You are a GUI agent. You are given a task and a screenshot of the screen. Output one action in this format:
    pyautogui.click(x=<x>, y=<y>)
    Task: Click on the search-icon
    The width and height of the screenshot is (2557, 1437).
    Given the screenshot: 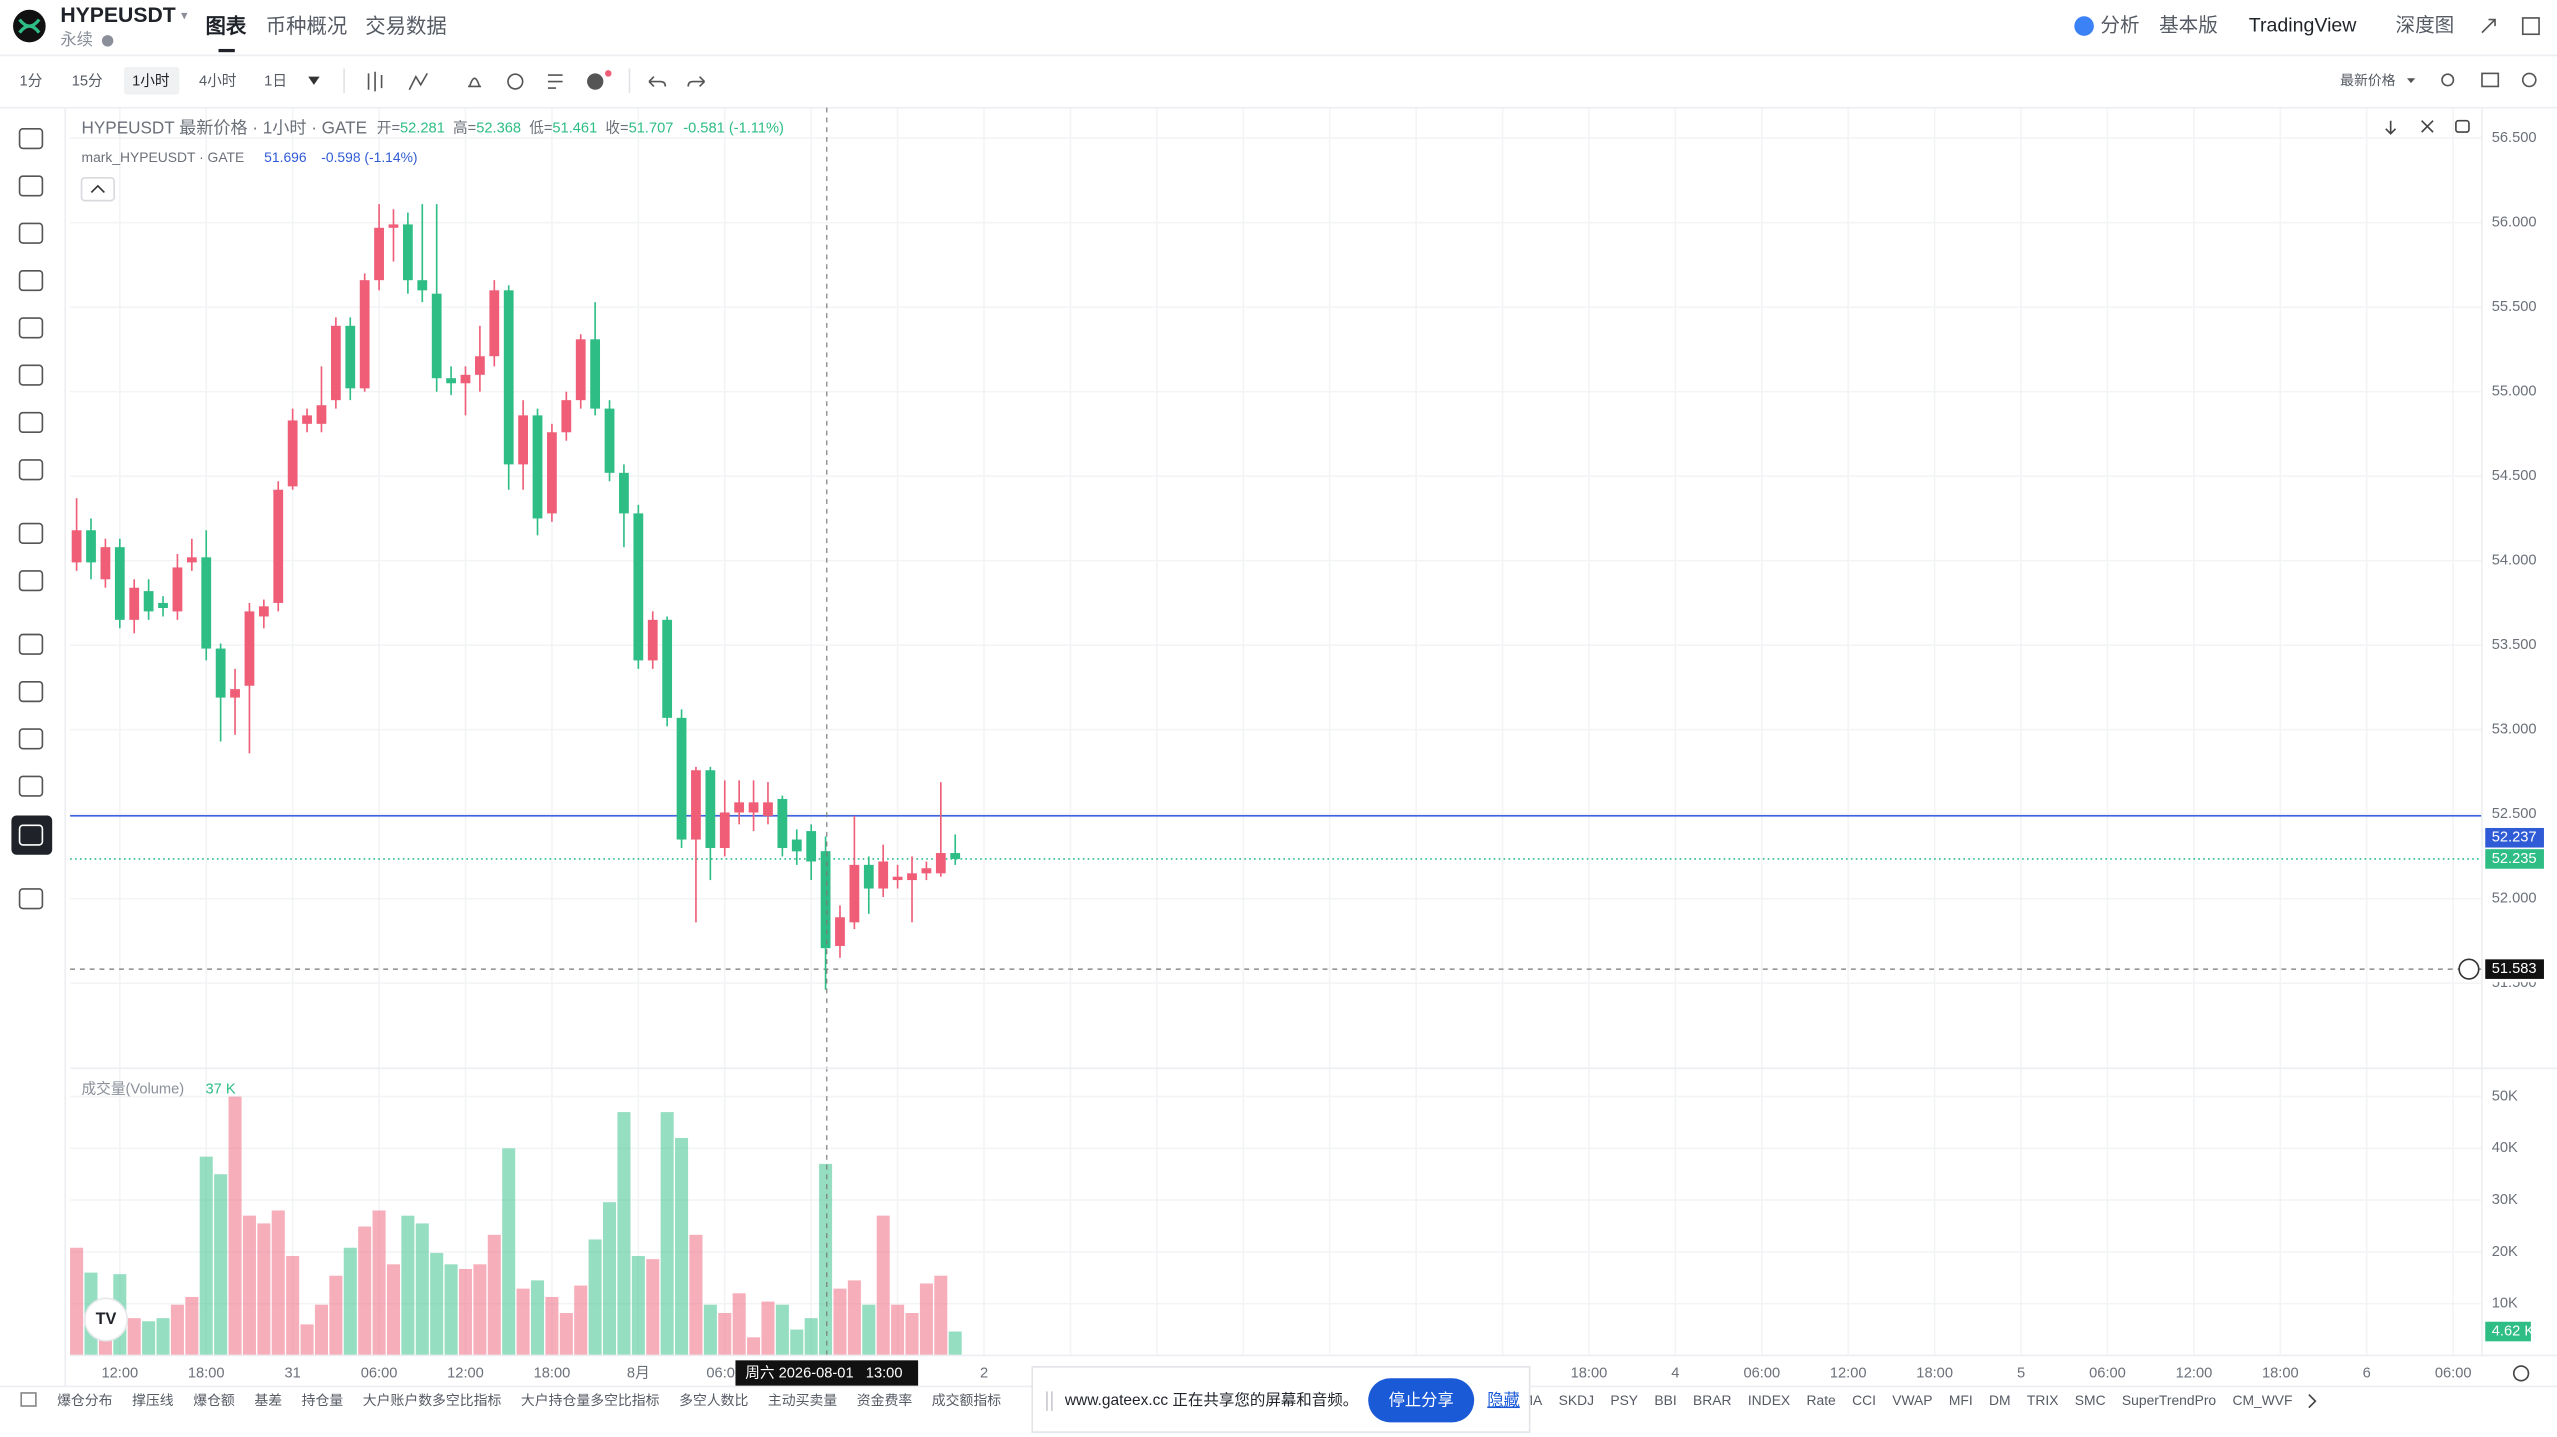 What is the action you would take?
    pyautogui.click(x=2448, y=80)
    